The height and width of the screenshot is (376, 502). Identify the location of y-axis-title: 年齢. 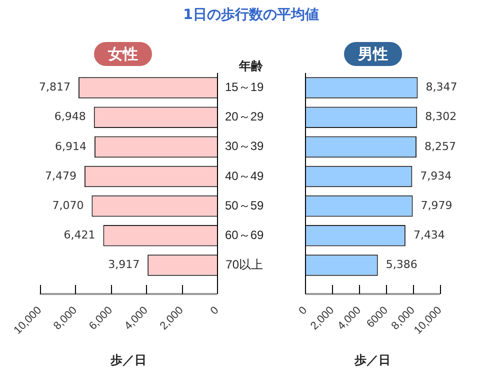
(251, 66).